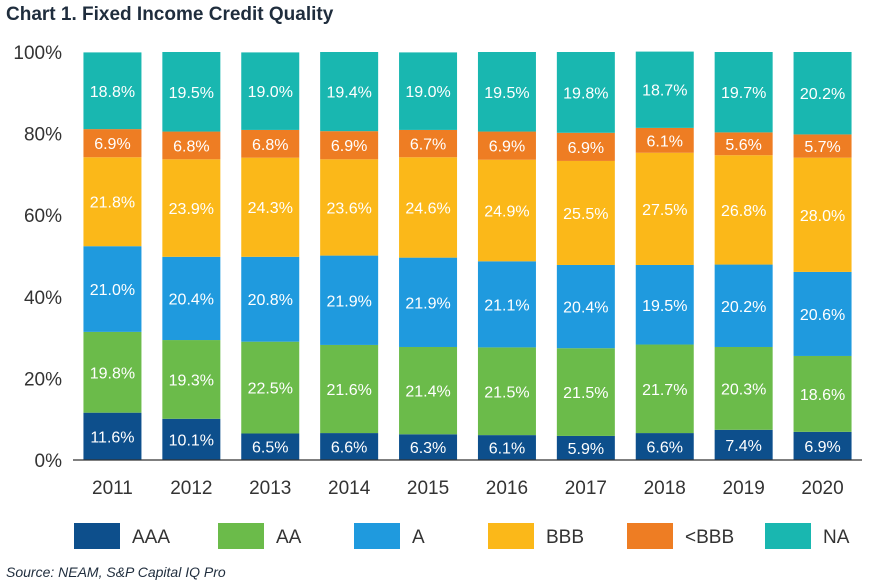  I want to click on data-label-a: 20.6%, so click(822, 315).